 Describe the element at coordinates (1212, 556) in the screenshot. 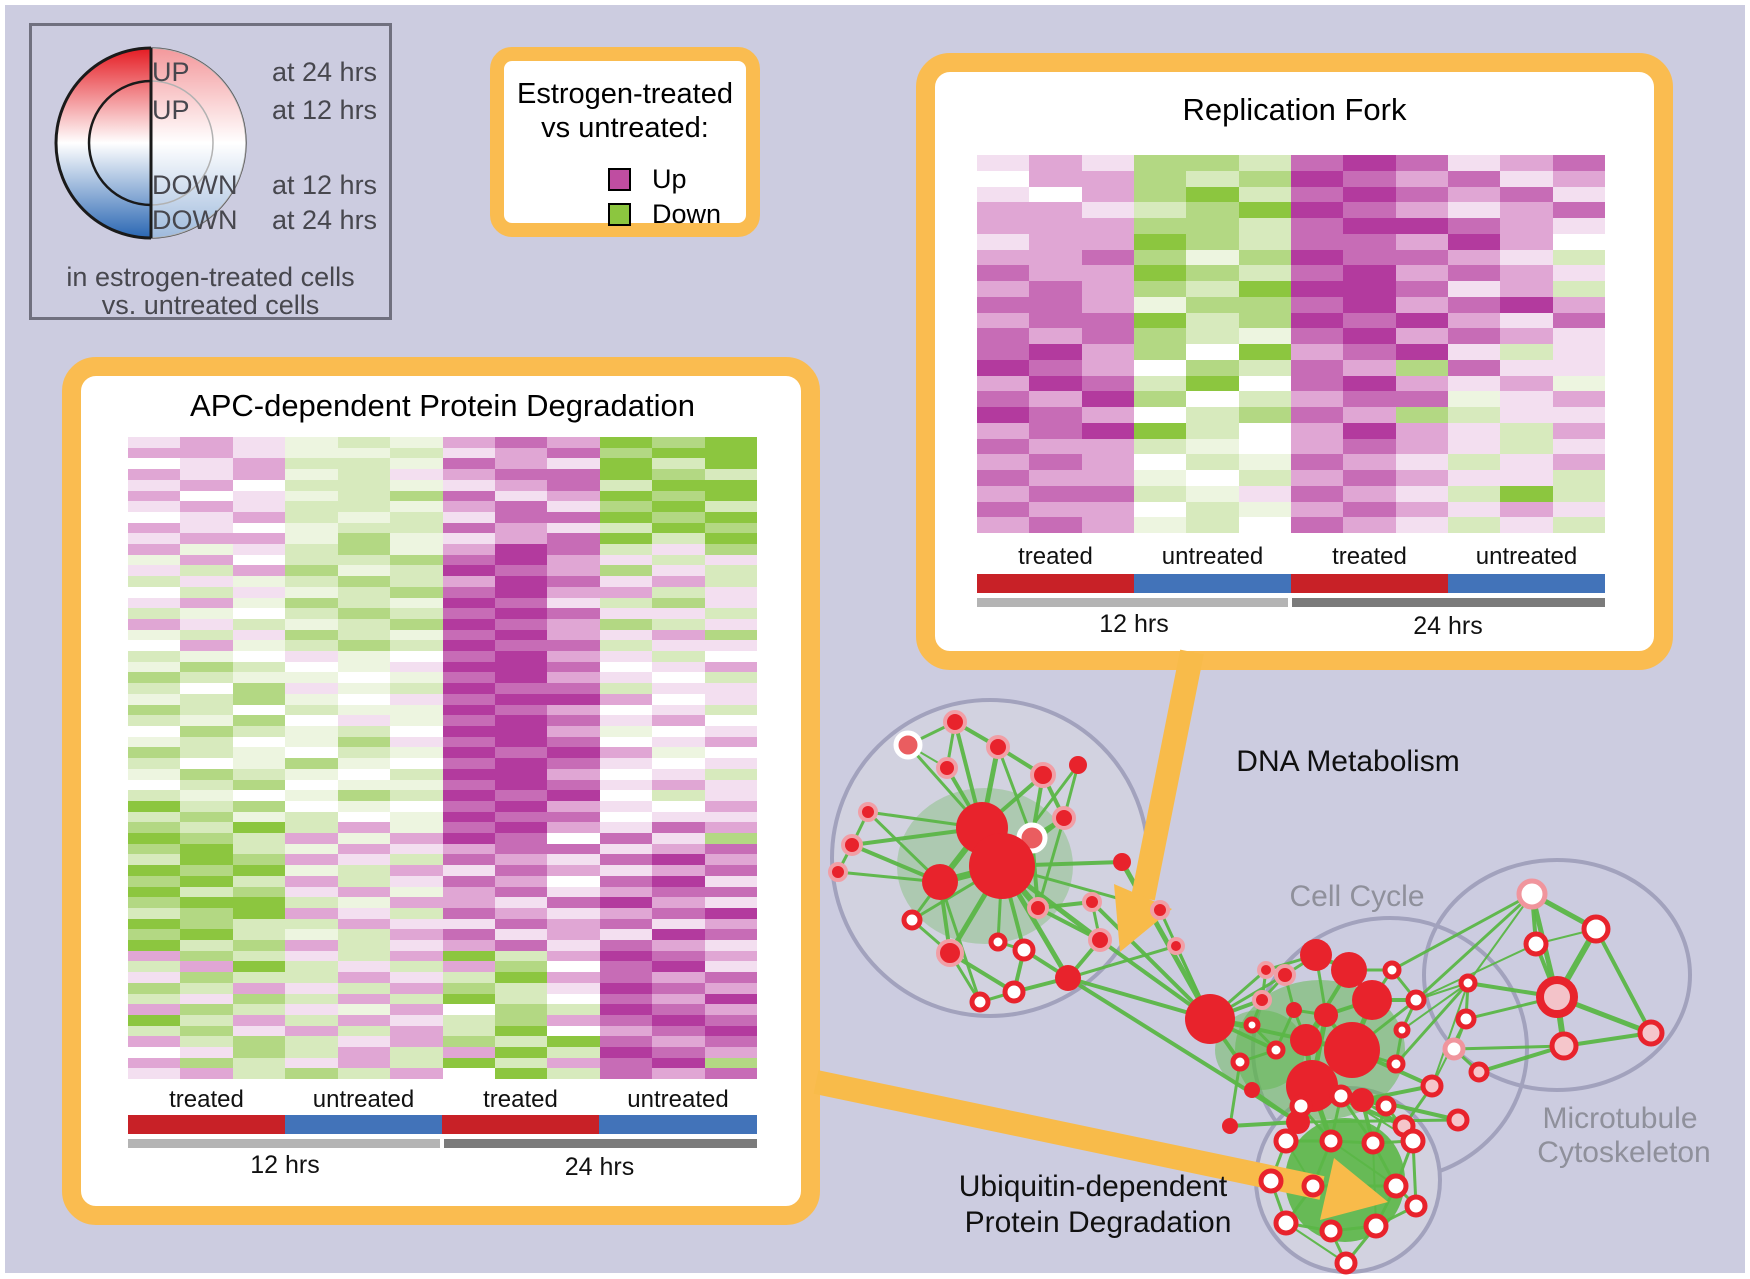

I see `rf-group-untreated-12: untreated` at that location.